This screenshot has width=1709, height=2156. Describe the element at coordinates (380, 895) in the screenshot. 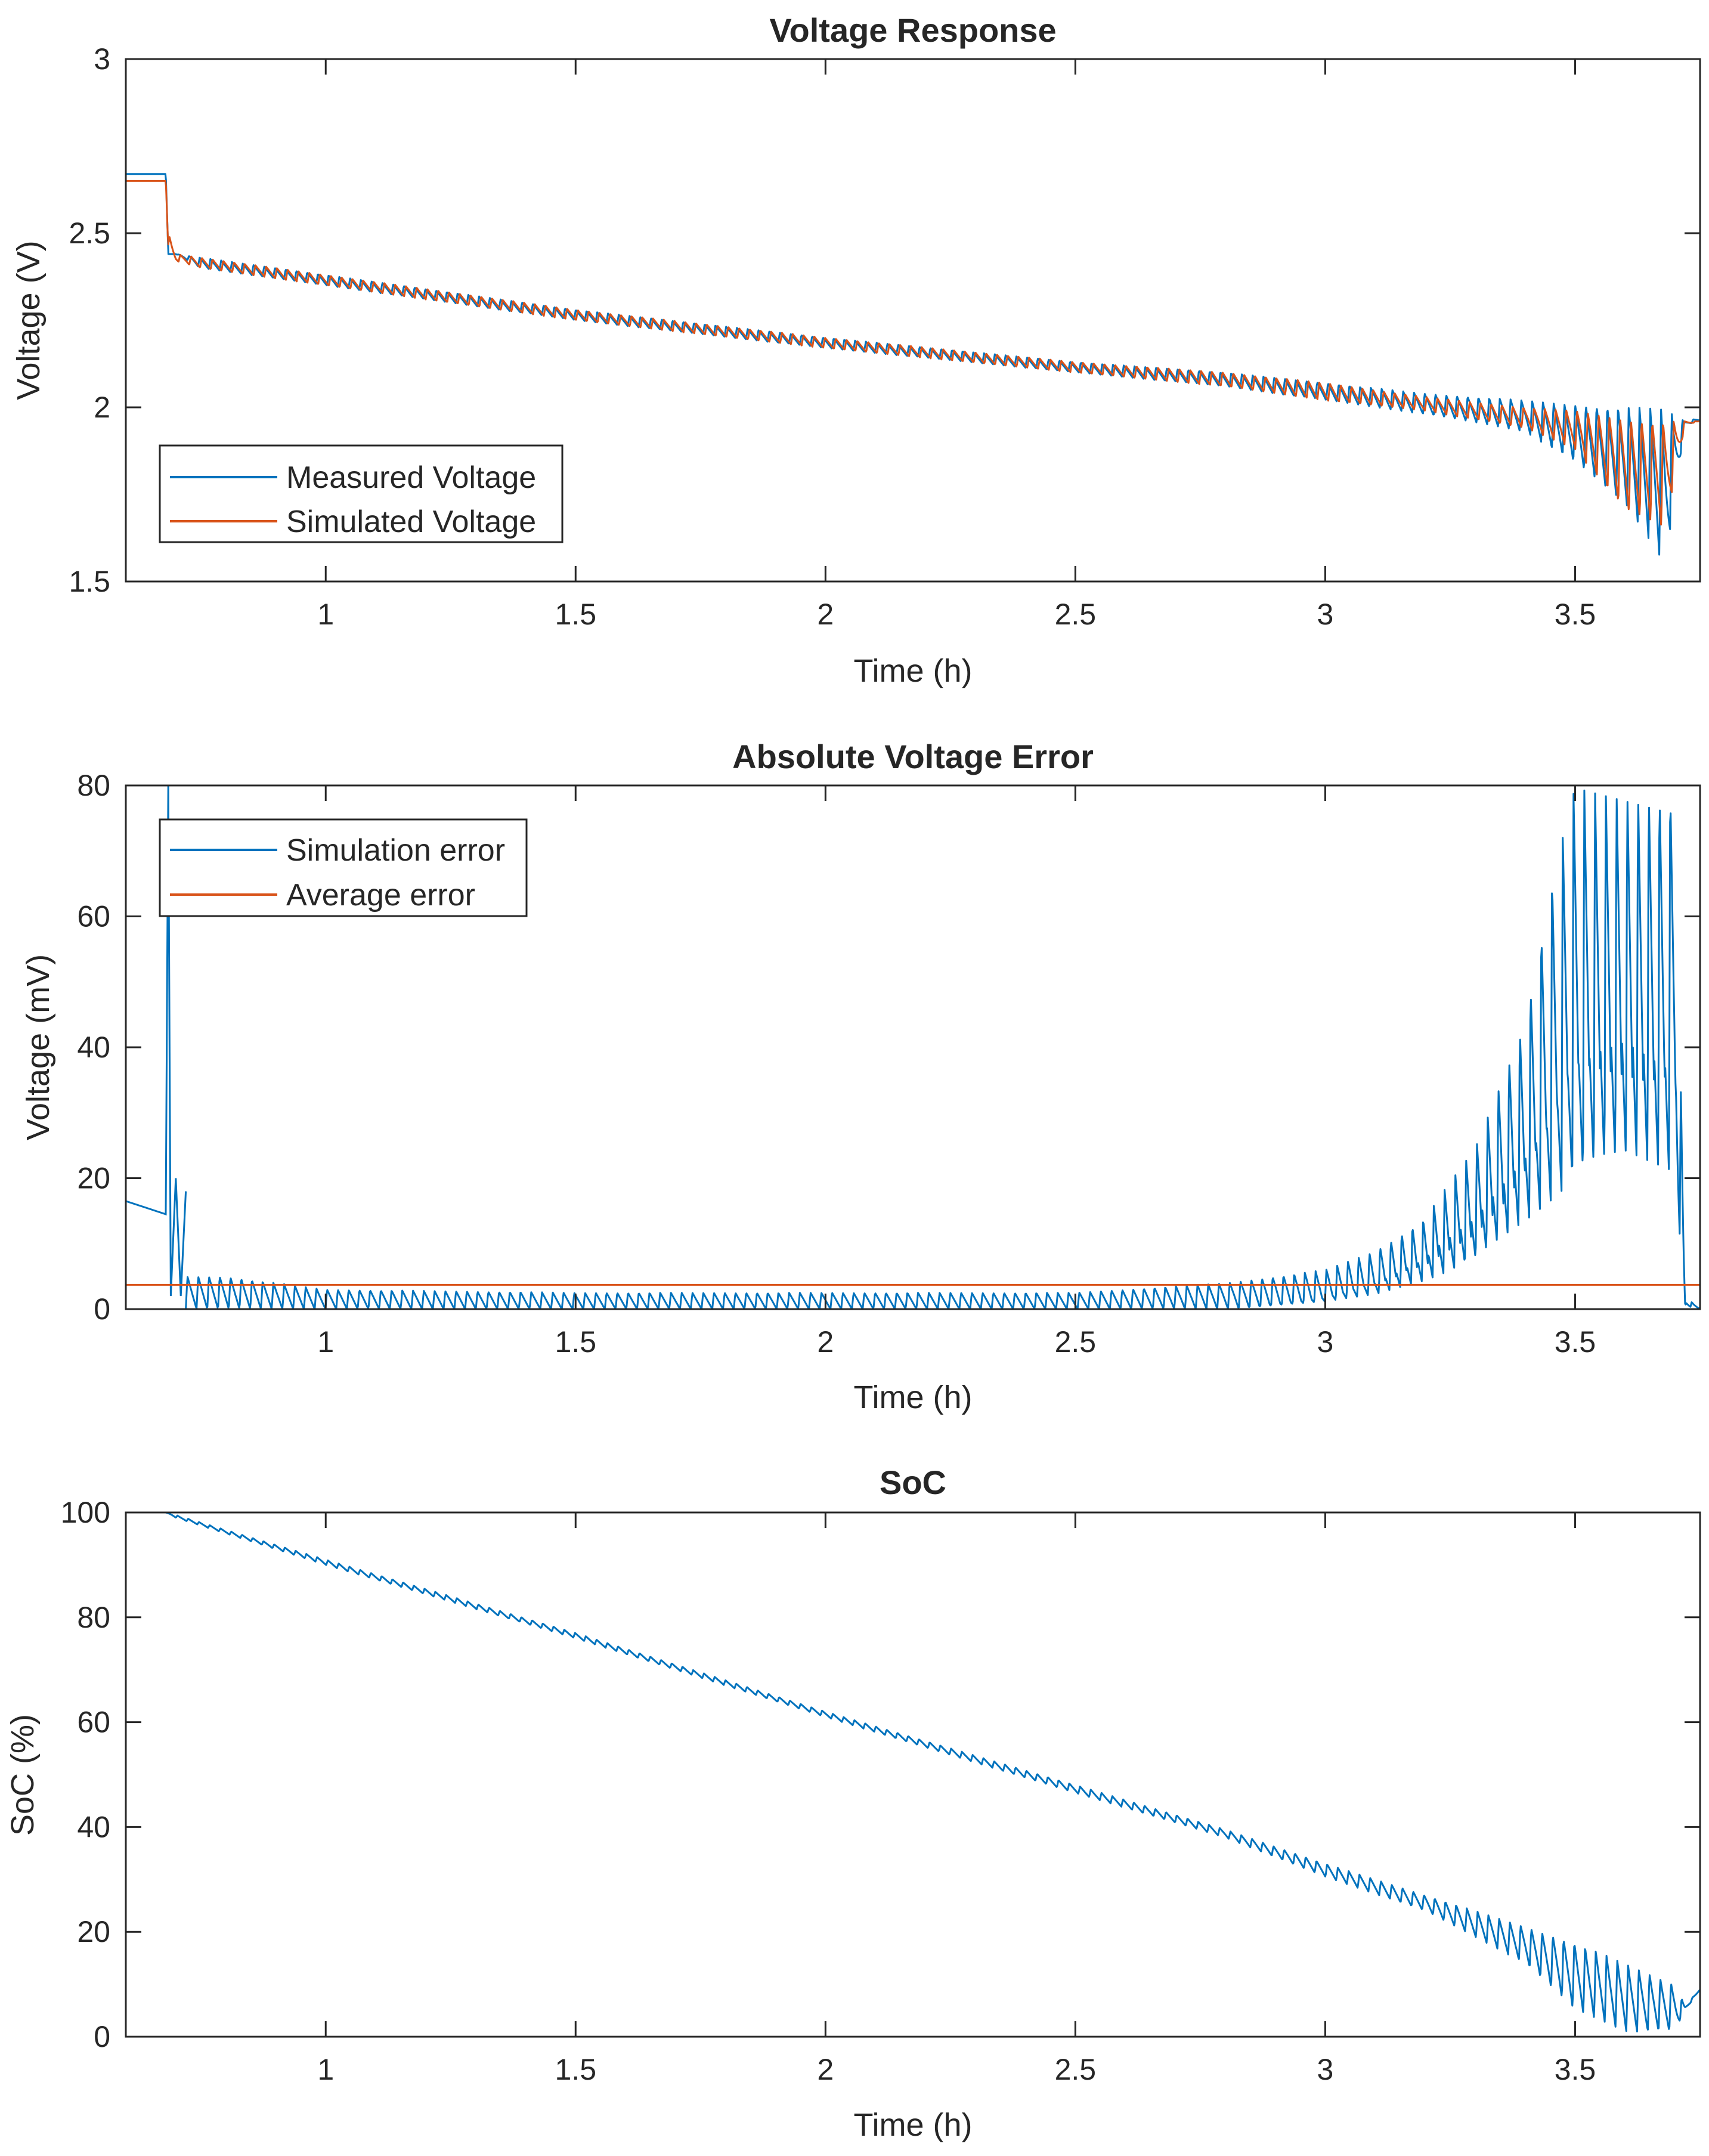

I see `legend-label-average-error: Average error` at that location.